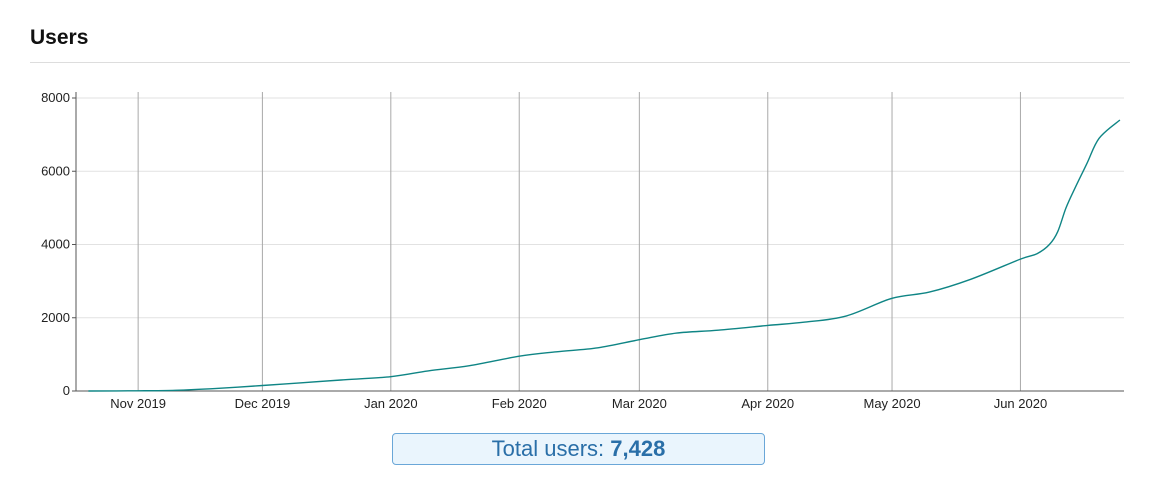 This screenshot has width=1176, height=477. I want to click on y-tick-label: 2000, so click(55, 317).